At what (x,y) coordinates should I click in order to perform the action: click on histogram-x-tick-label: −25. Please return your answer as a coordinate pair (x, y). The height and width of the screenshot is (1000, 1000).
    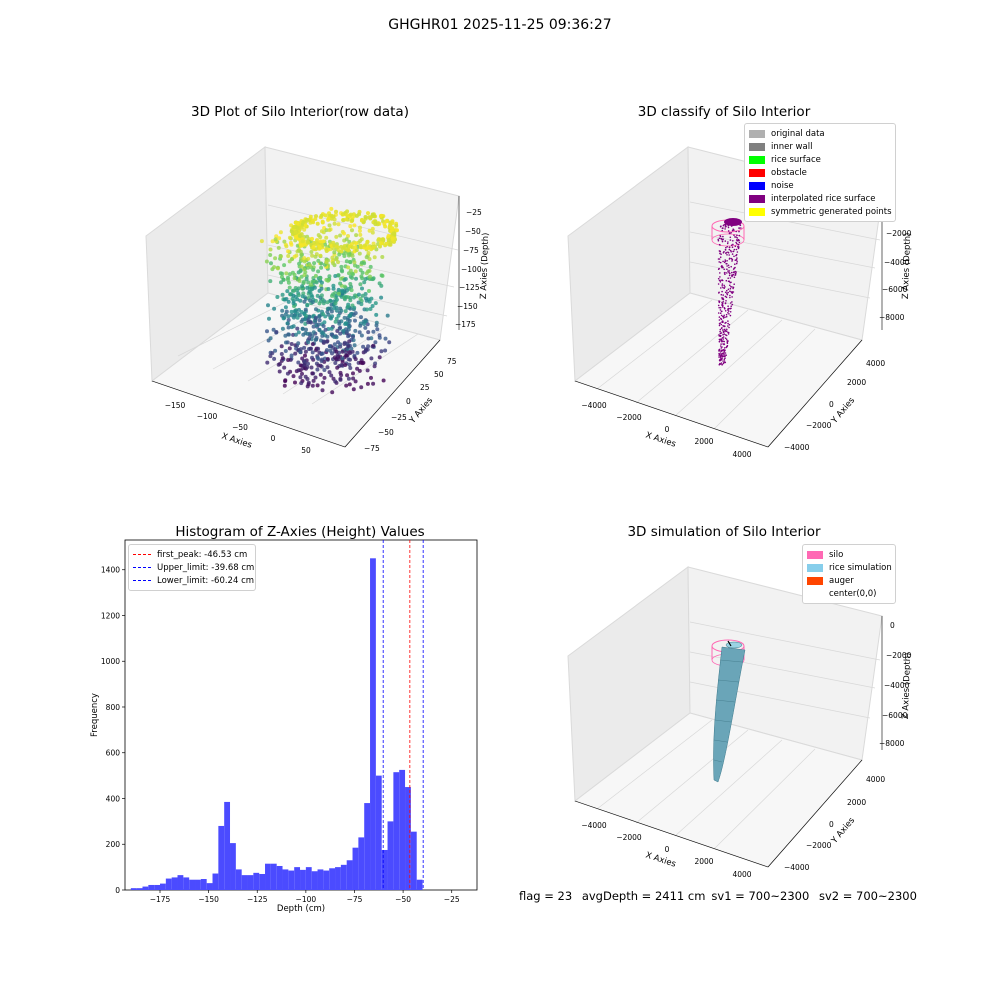
    Looking at the image, I should click on (452, 899).